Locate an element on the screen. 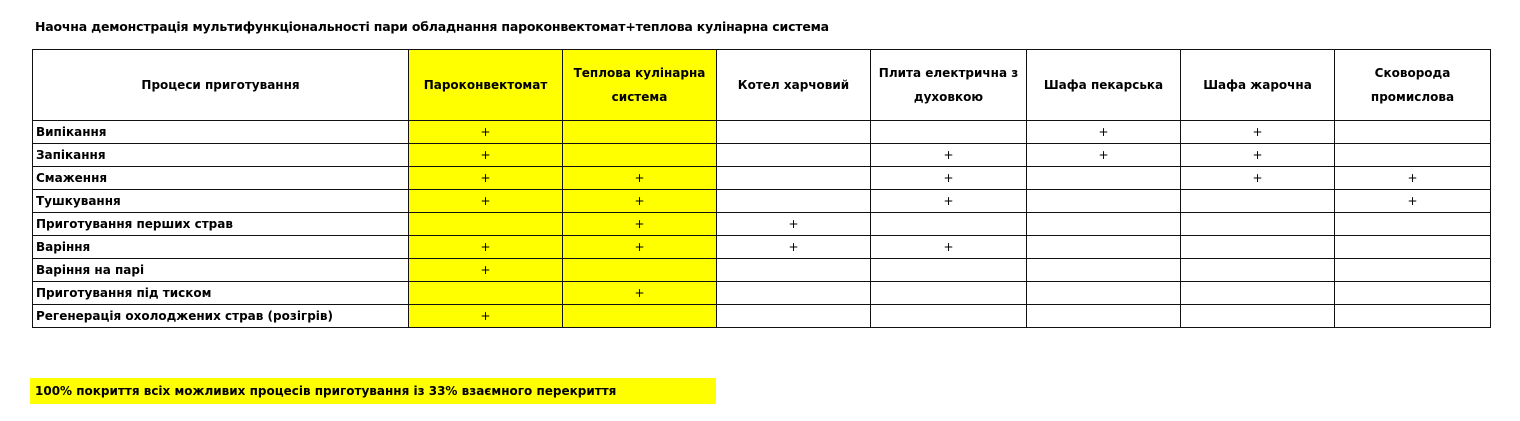 The width and height of the screenshot is (1520, 421). table-row: Варіння + + + + is located at coordinates (761, 247).